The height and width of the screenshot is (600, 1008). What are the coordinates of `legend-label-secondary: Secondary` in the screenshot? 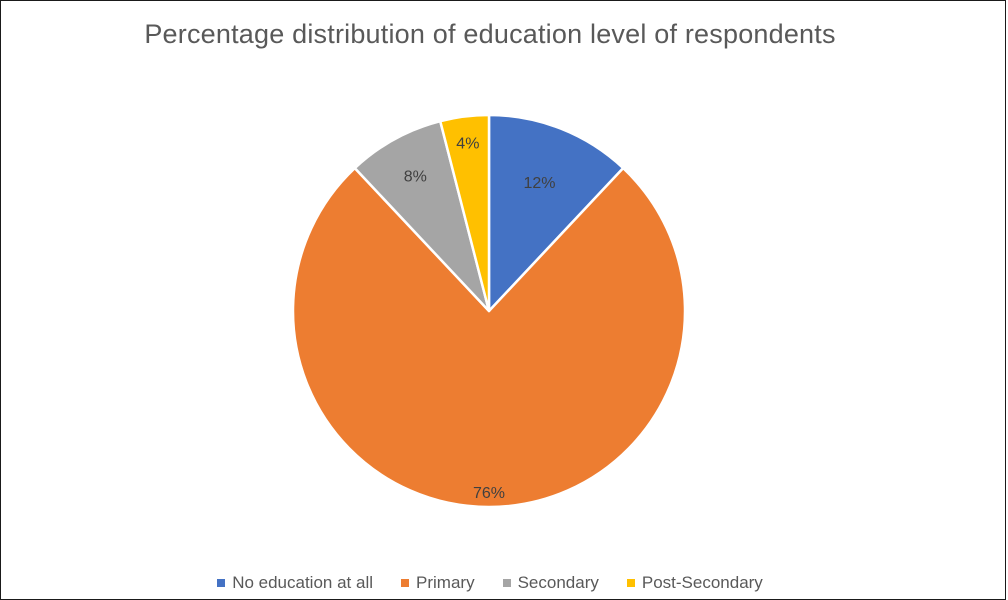 It's located at (558, 582).